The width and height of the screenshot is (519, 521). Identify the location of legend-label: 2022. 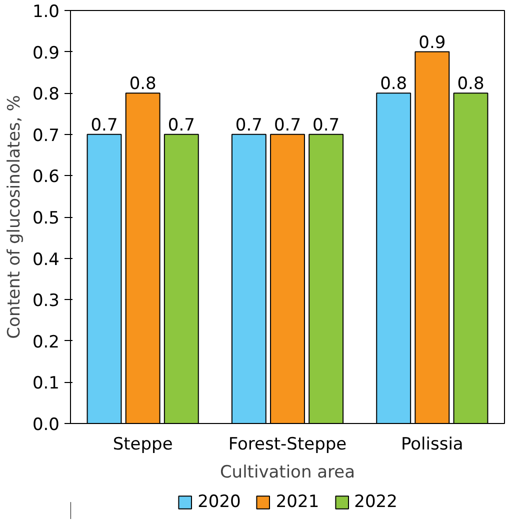
(376, 502).